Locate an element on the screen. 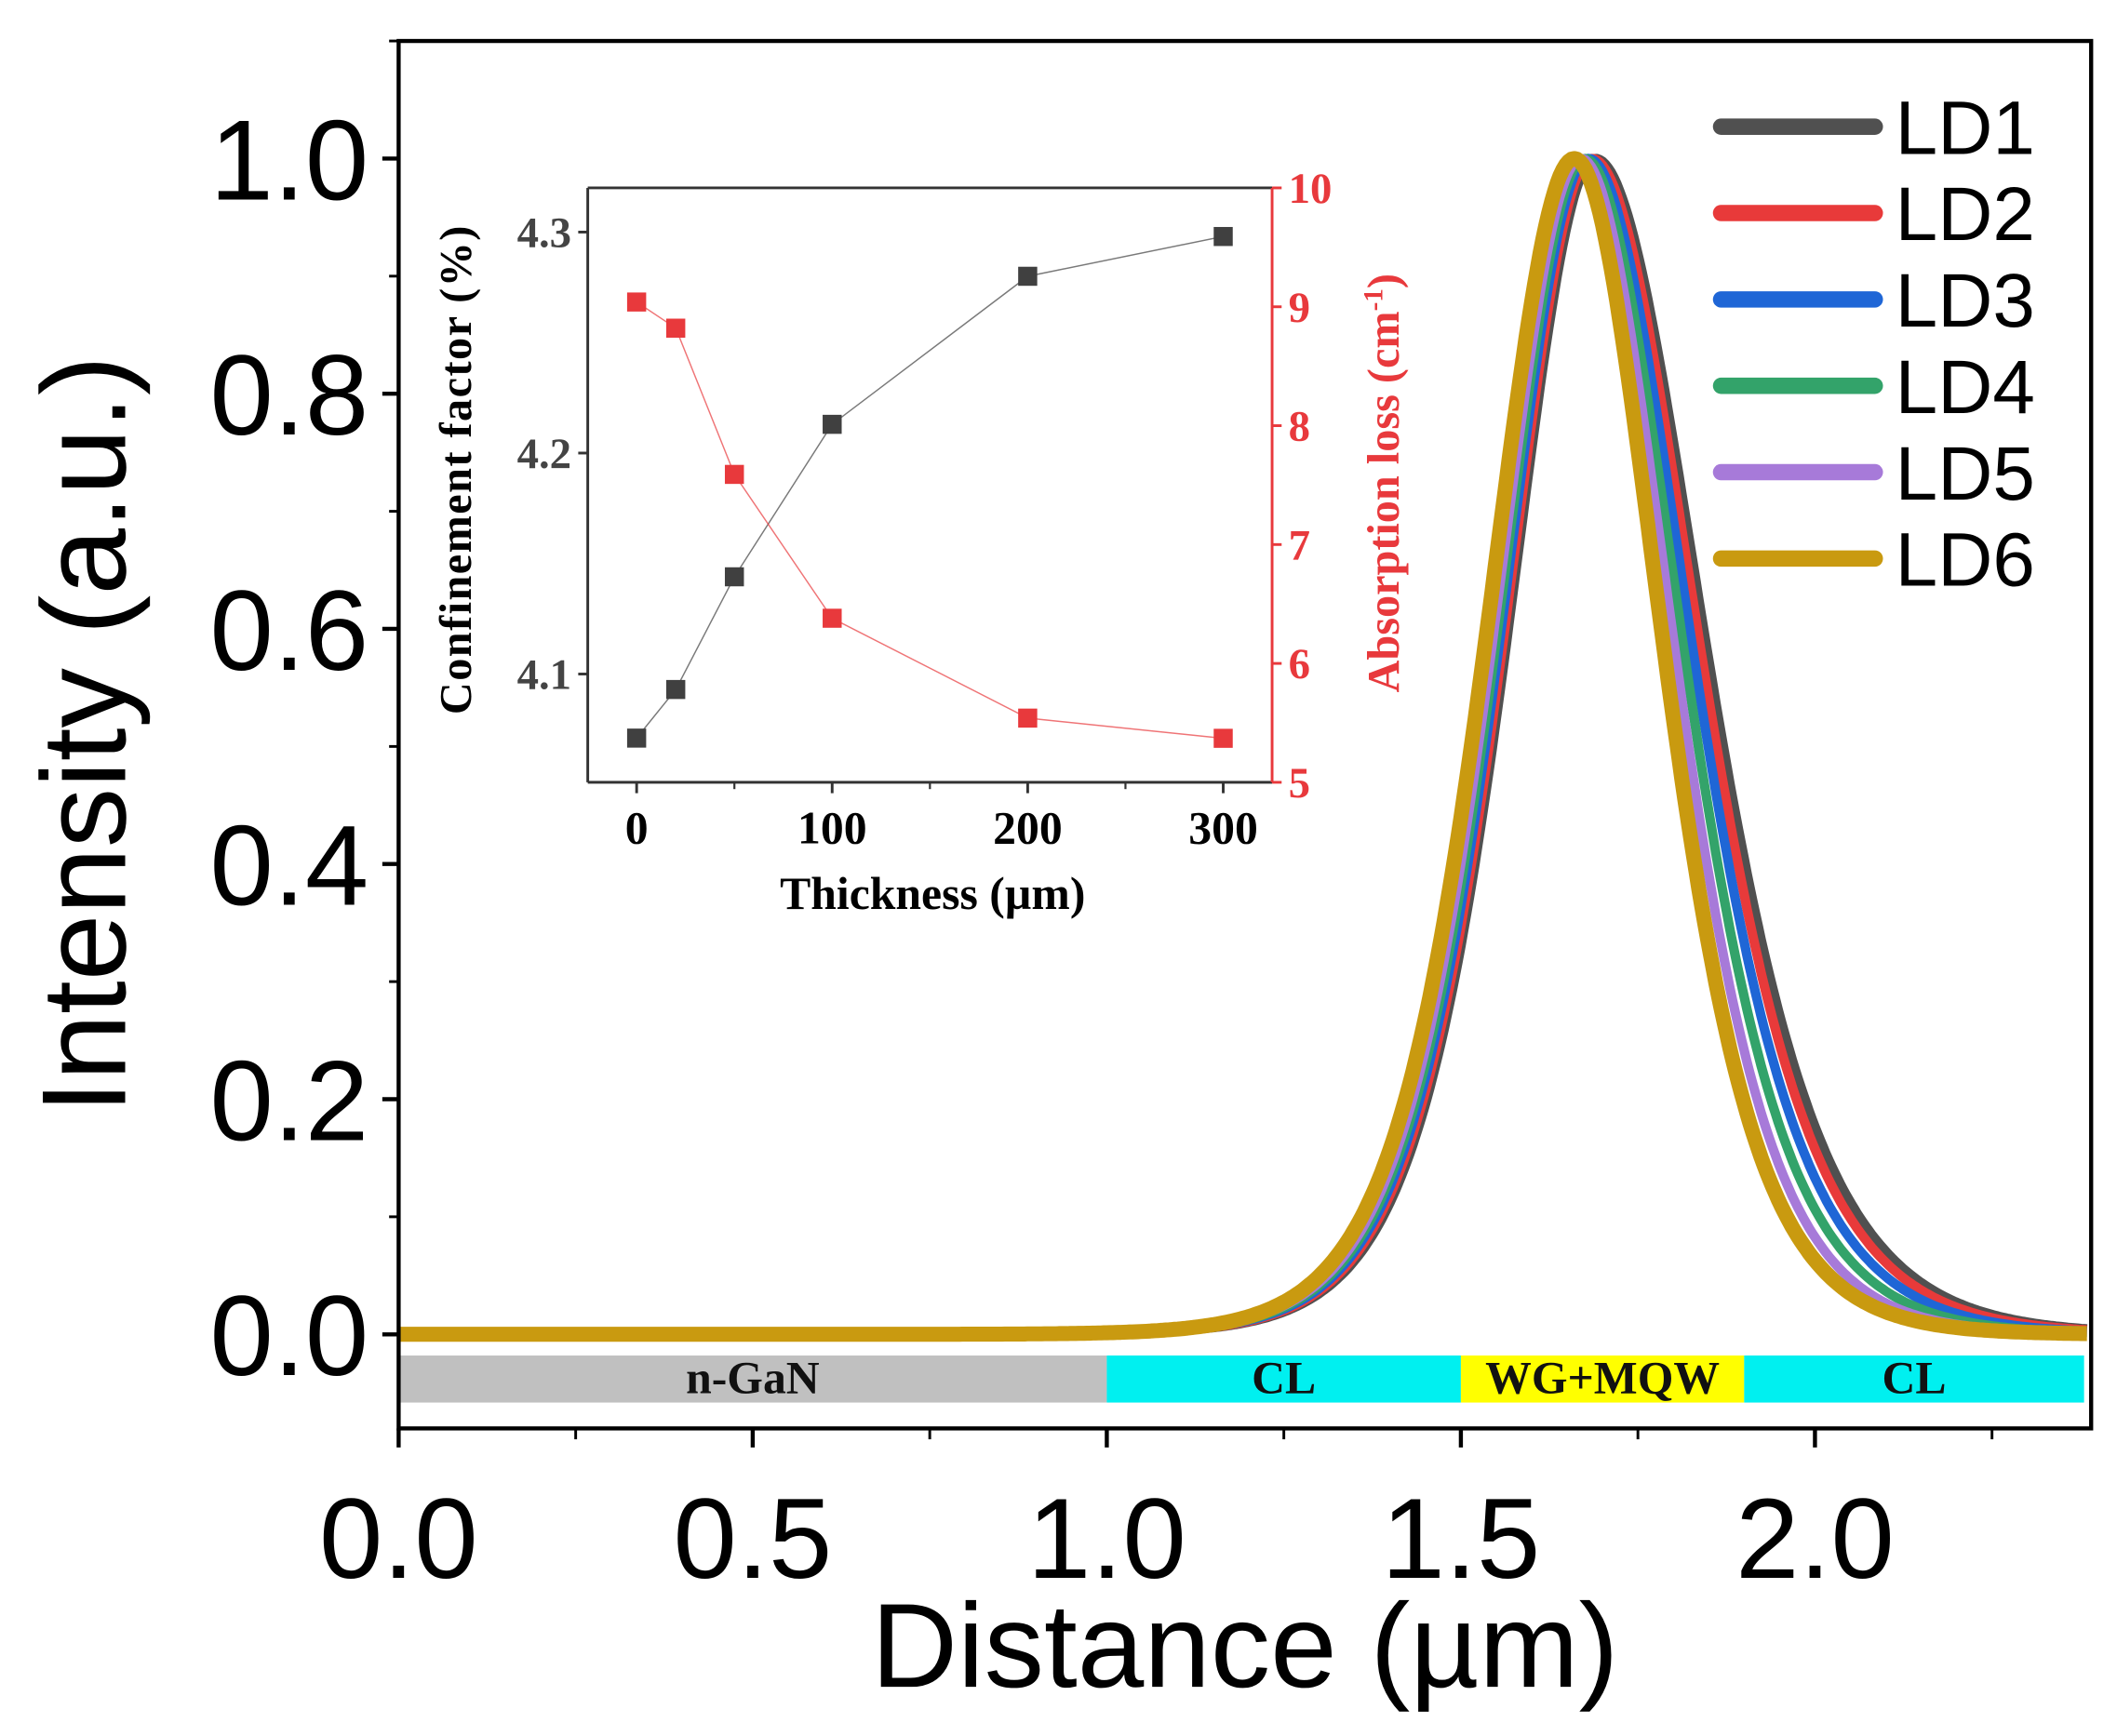 The width and height of the screenshot is (2117, 1736). y-tick-label: 0.6 is located at coordinates (289, 631).